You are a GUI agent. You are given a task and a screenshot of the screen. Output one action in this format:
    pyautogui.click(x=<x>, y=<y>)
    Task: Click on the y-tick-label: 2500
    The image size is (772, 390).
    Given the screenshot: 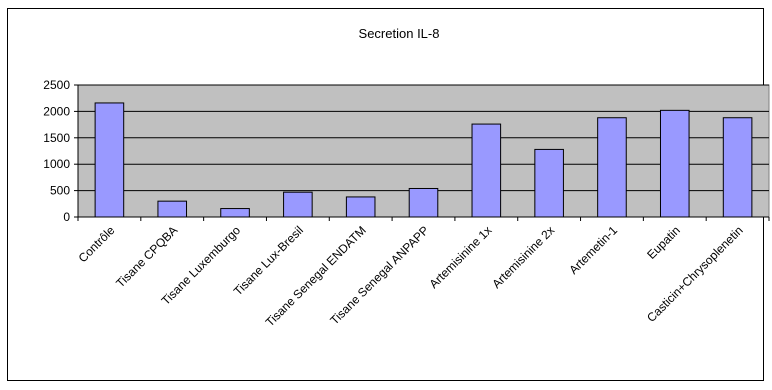 What is the action you would take?
    pyautogui.click(x=56, y=85)
    